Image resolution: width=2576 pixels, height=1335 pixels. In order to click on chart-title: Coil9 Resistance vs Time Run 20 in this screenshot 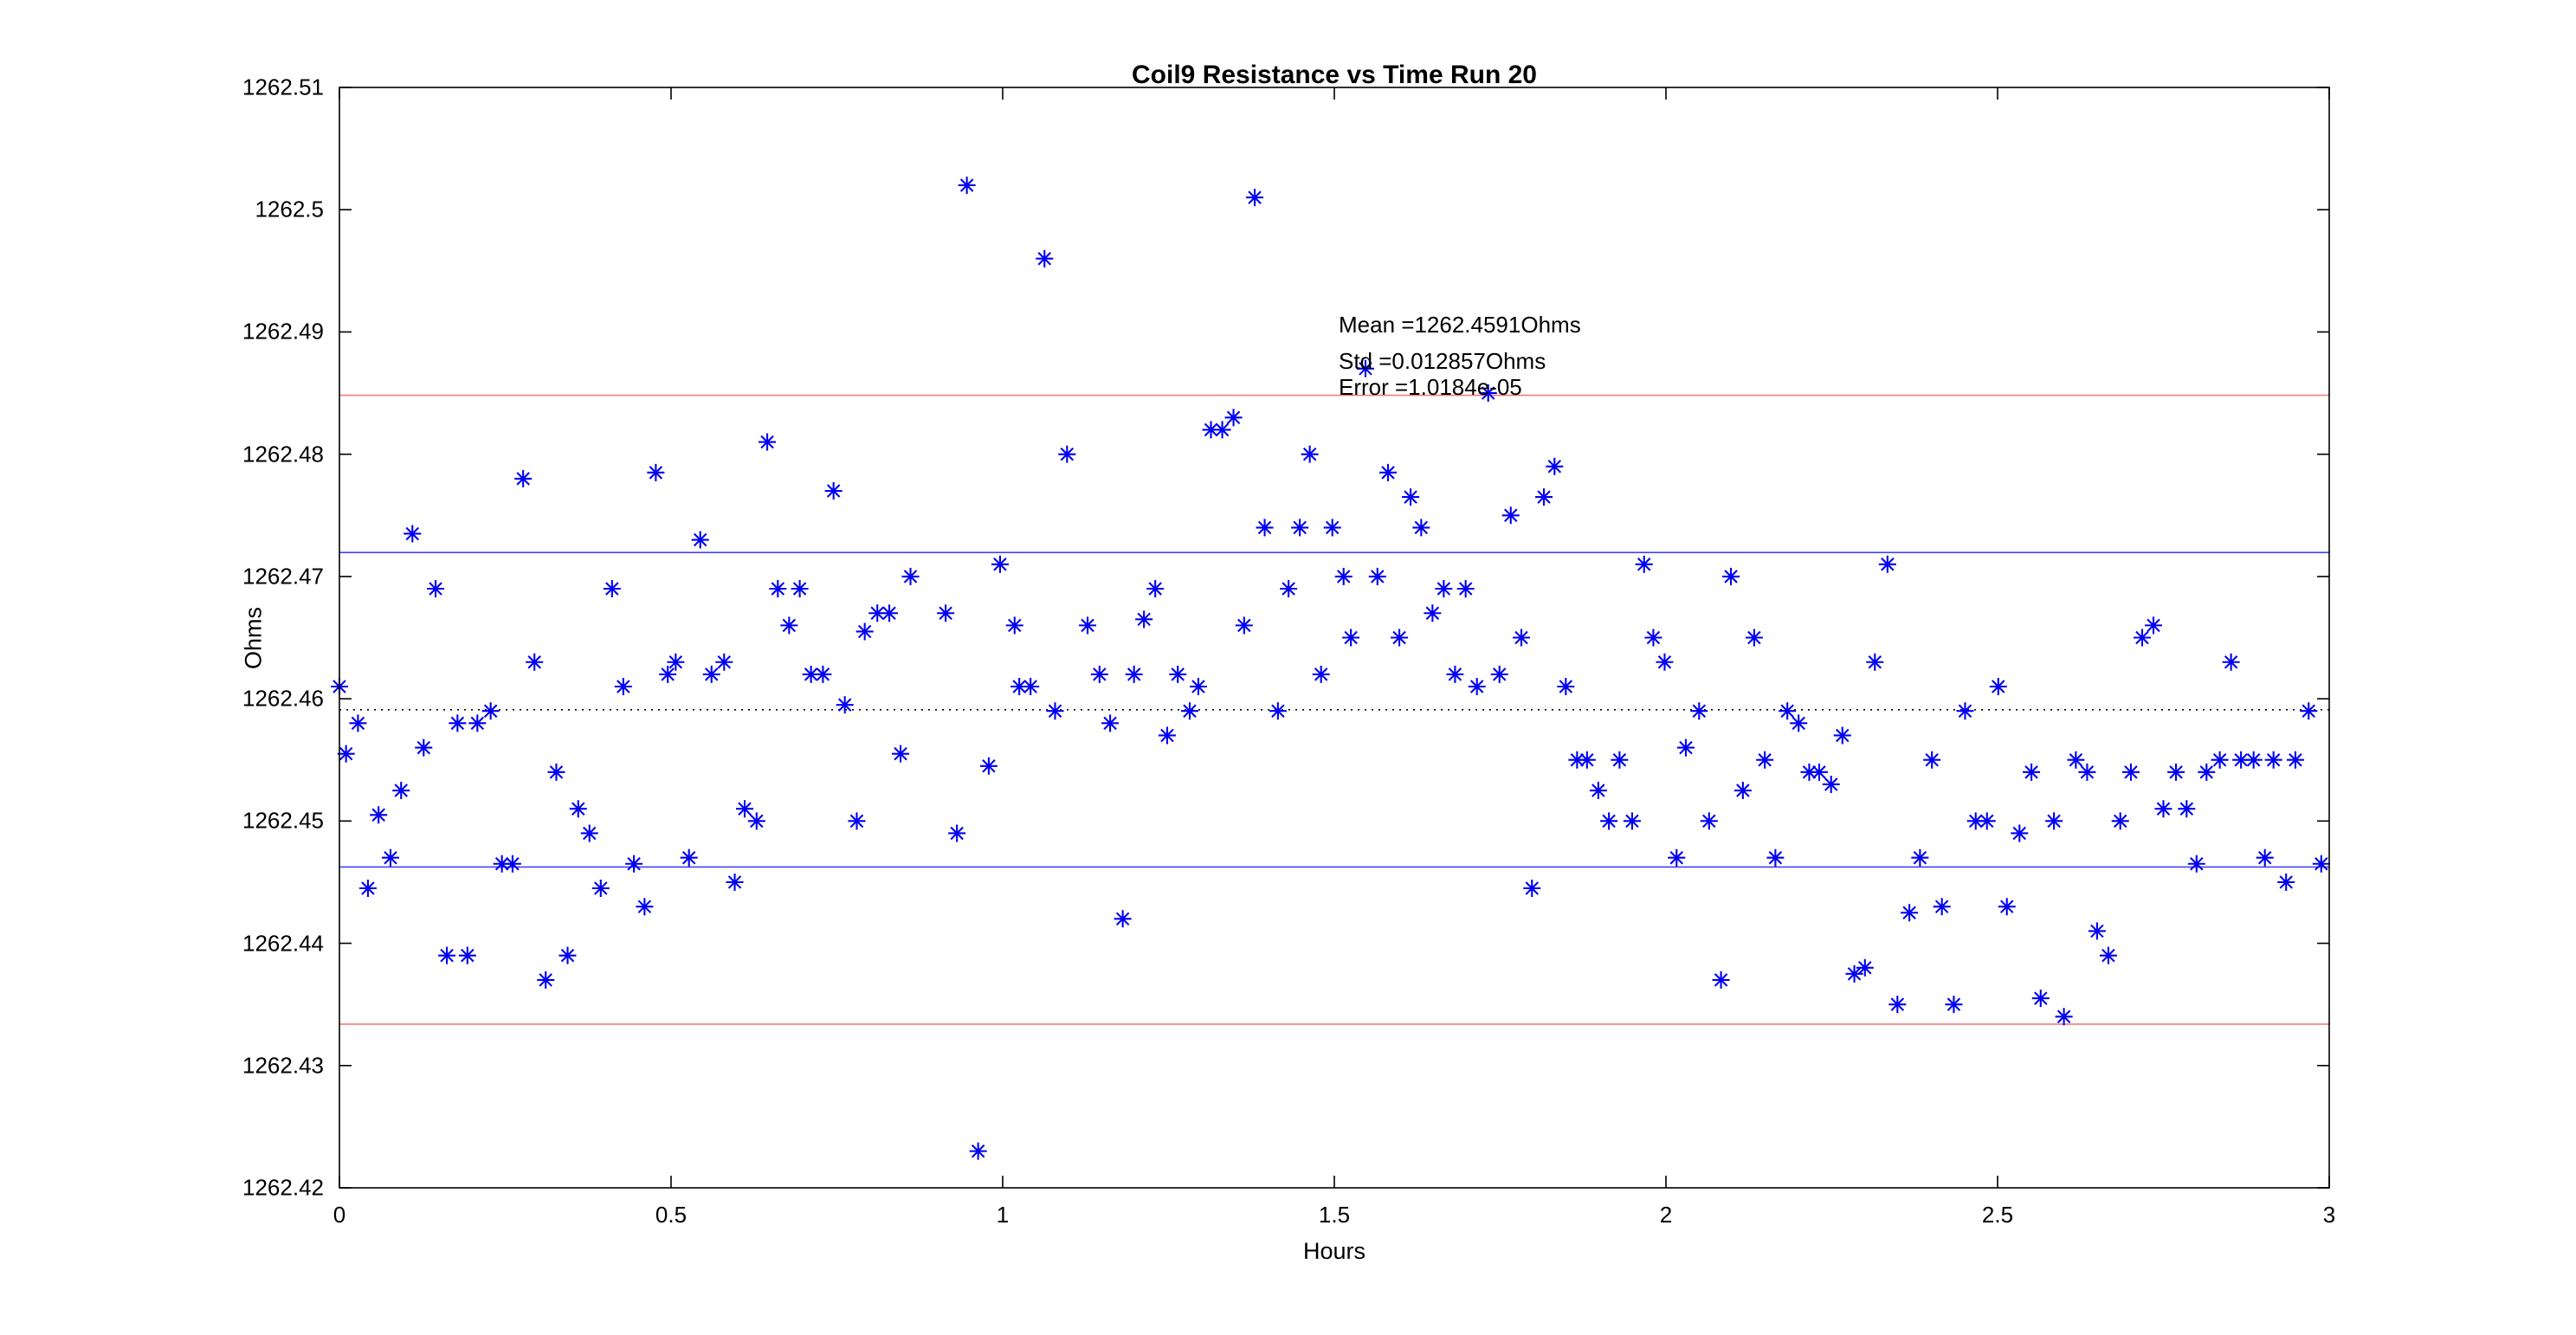, I will do `click(1334, 75)`.